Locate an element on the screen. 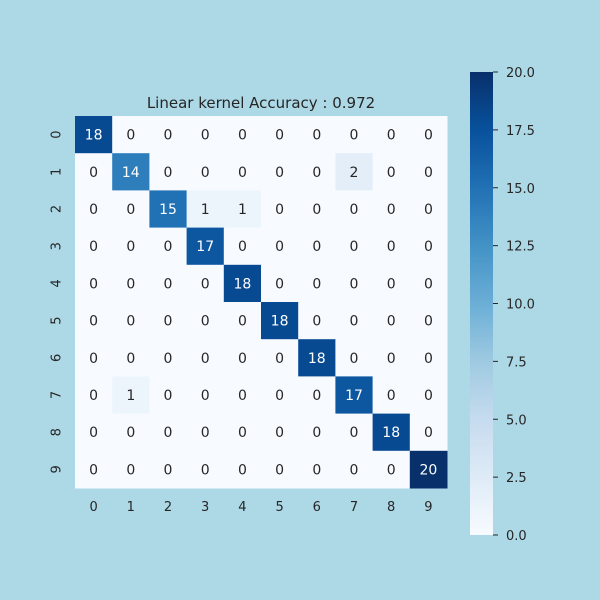  colorbar-tick-label: 7.5 is located at coordinates (516, 362).